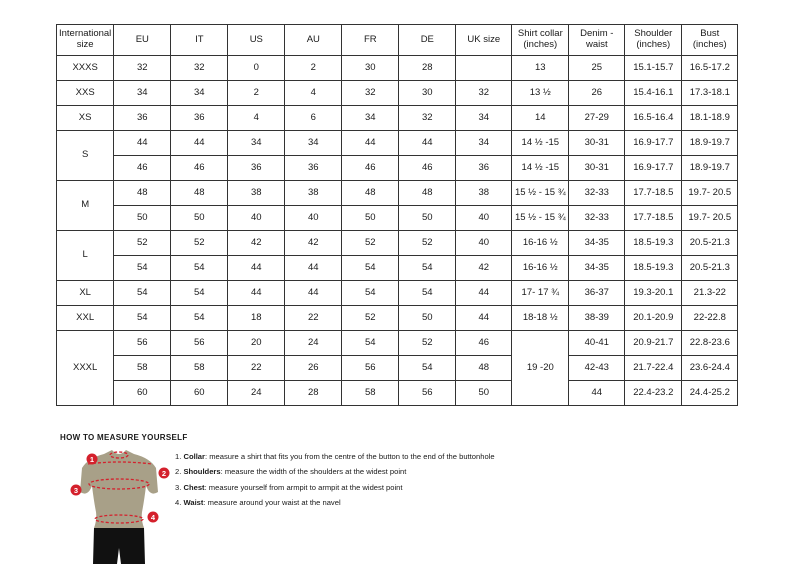  Describe the element at coordinates (427, 393) in the screenshot. I see `cell-de: 56` at that location.